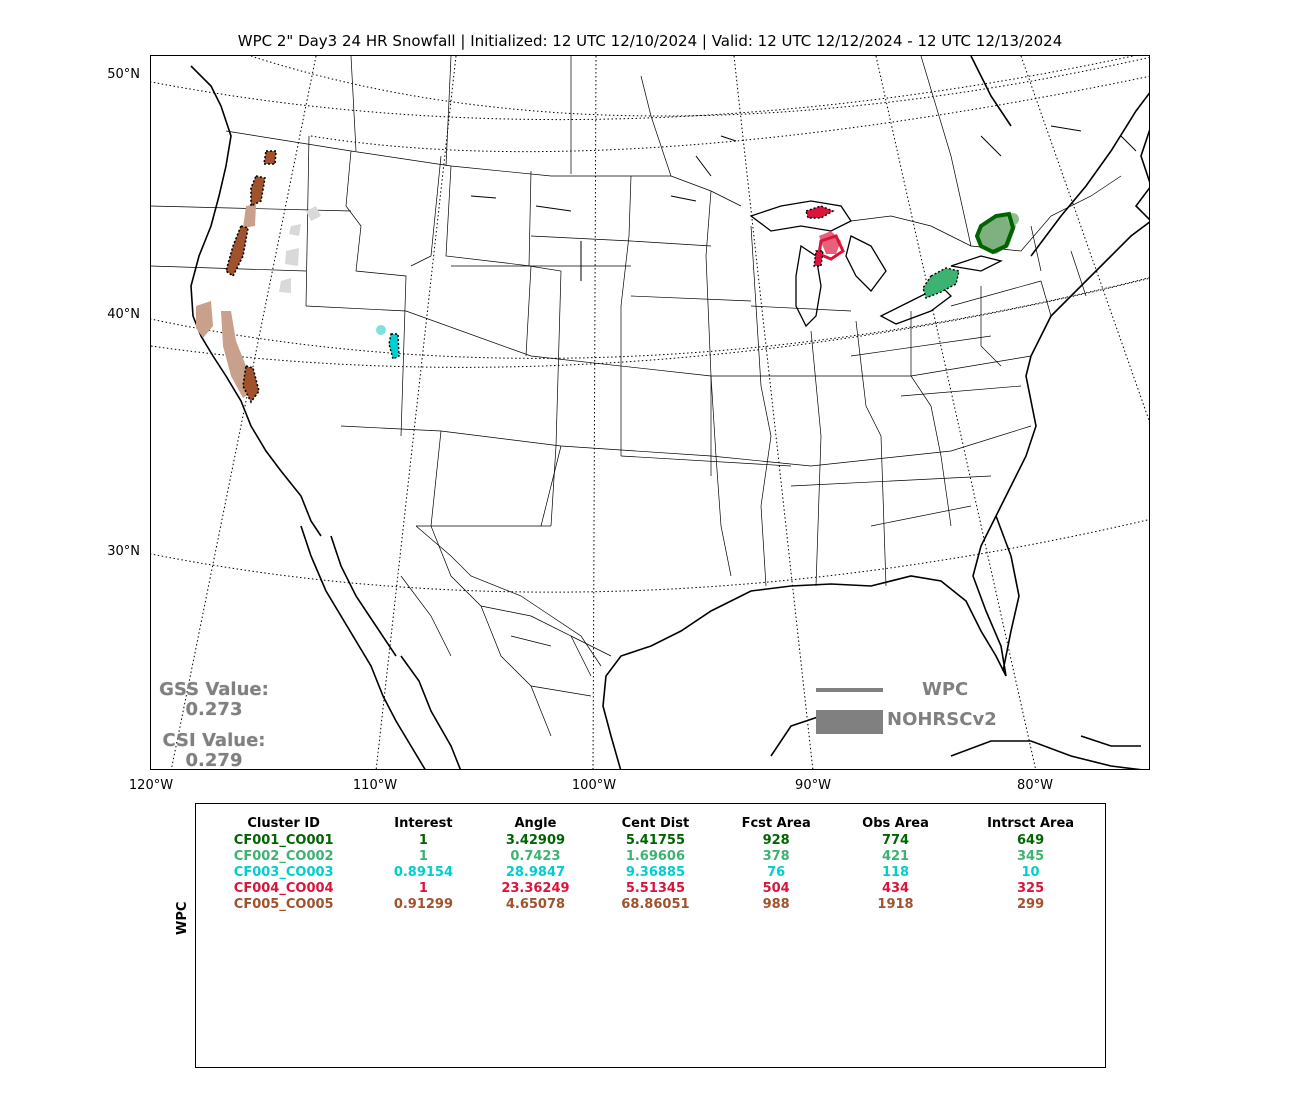 This screenshot has width=1300, height=1100. What do you see at coordinates (300, 249) in the screenshot?
I see `unmatched-observed` at bounding box center [300, 249].